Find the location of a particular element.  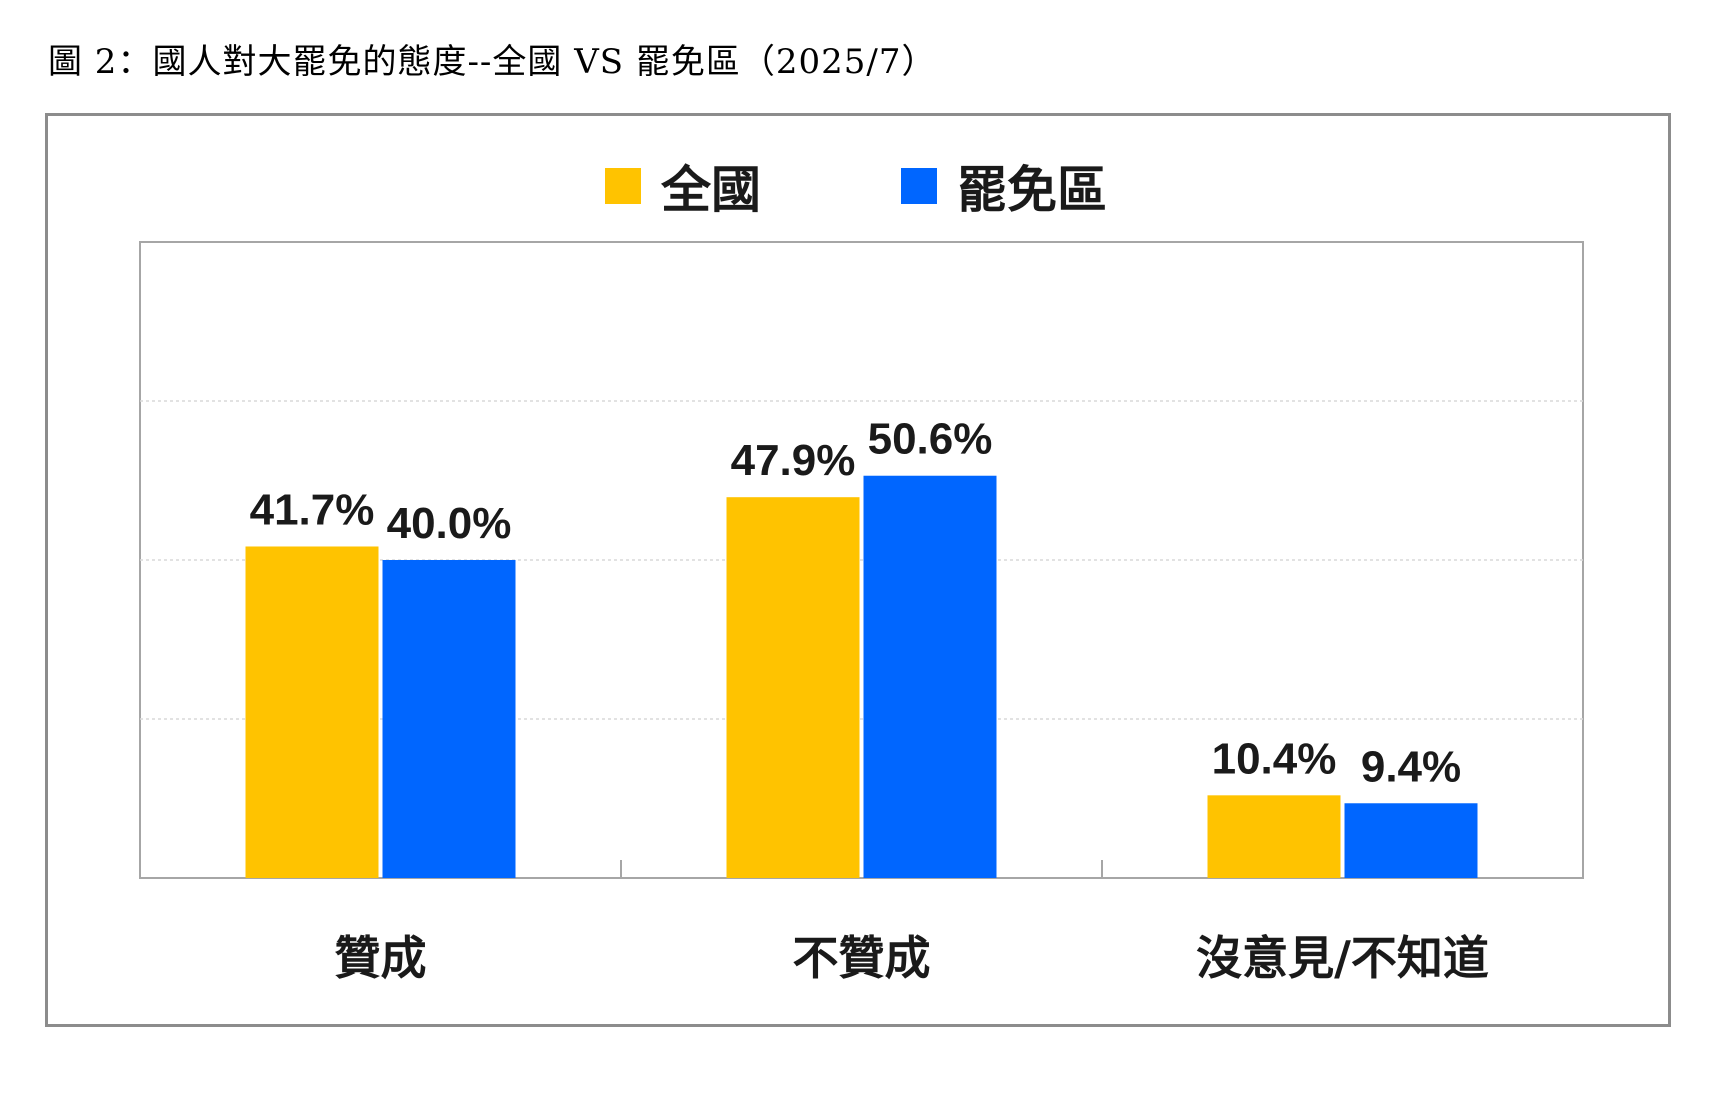

figure-title: 圖 2：國人對大罷免的態度--全國 VS 罷免區（2025/7） is located at coordinates (492, 62).